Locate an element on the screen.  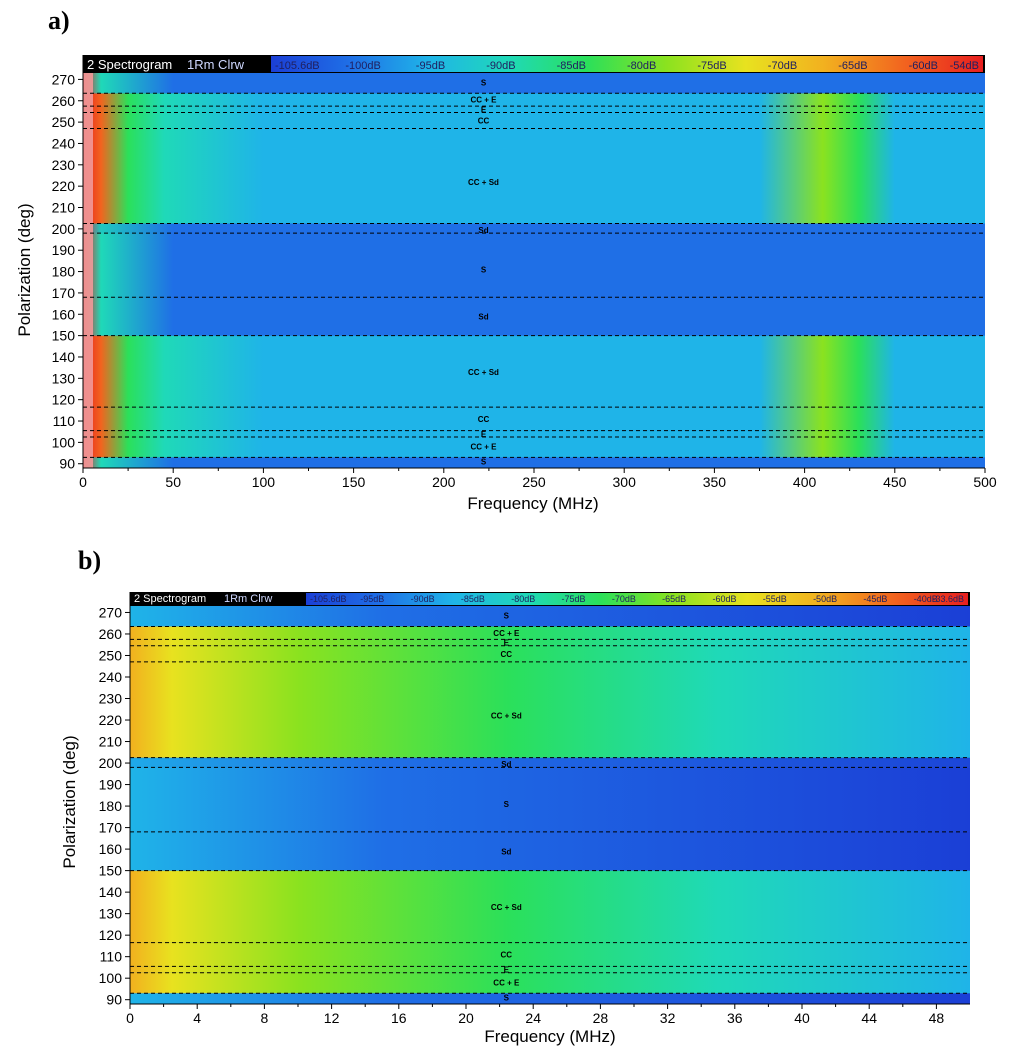
x-tick-label: 20 is located at coordinates (466, 1018).